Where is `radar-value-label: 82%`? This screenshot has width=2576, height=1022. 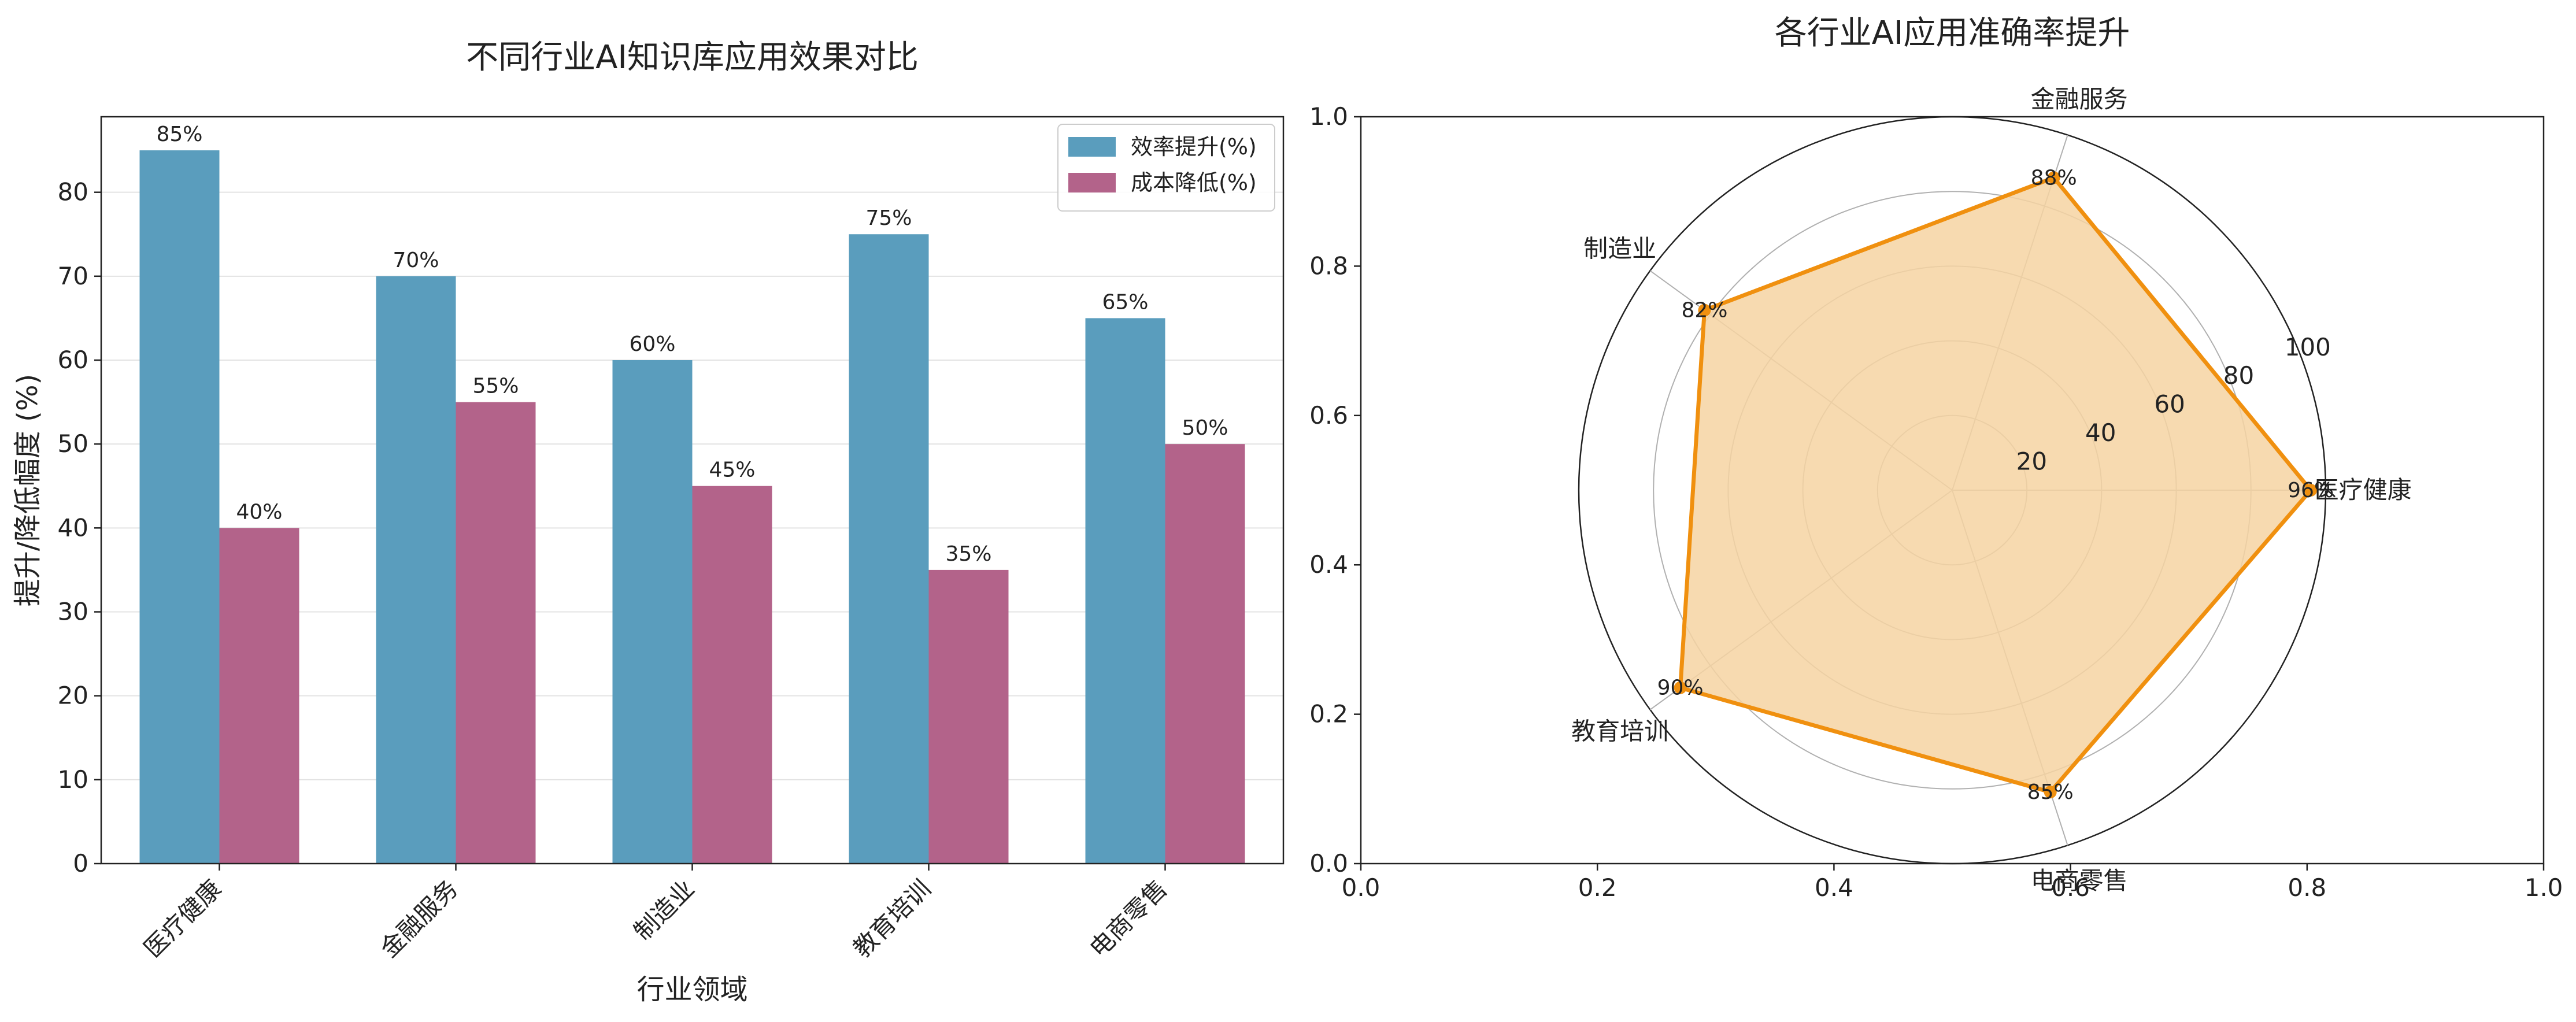 radar-value-label: 82% is located at coordinates (1704, 311).